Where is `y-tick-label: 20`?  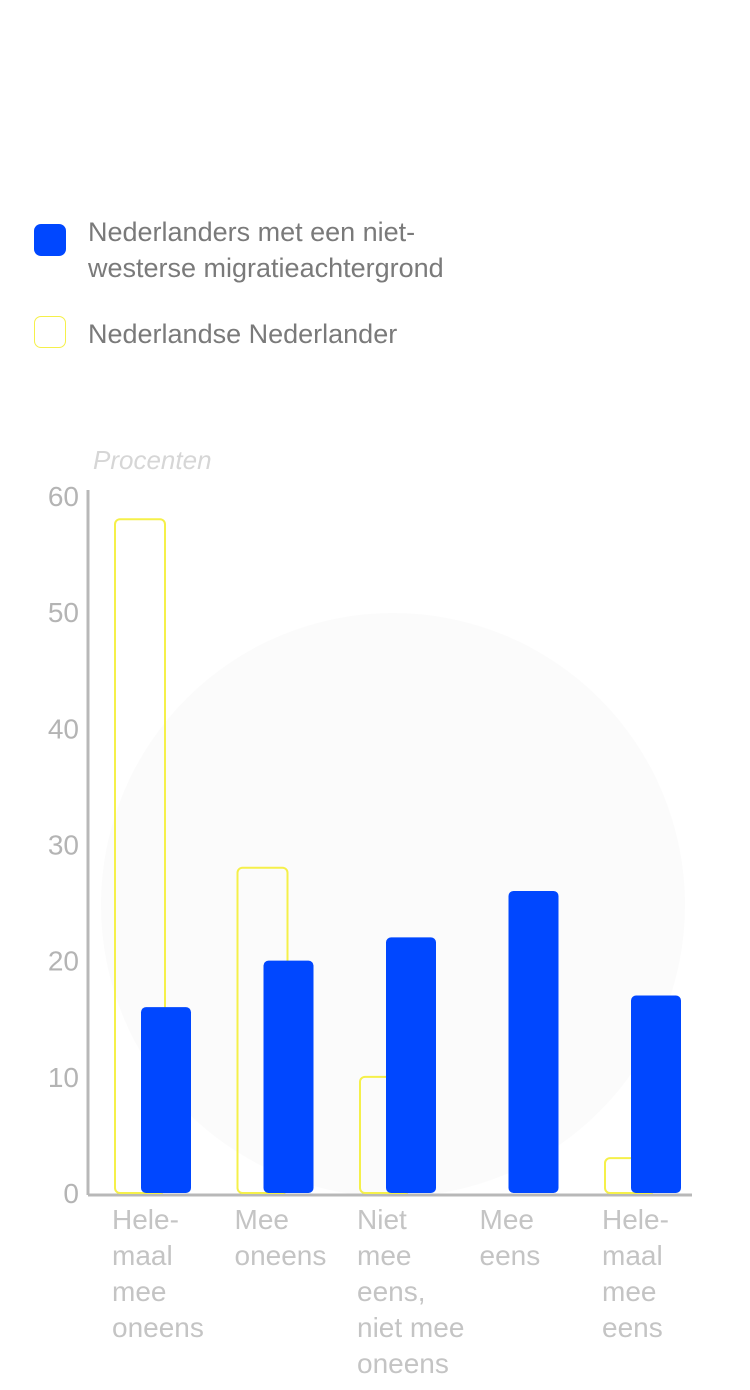 y-tick-label: 20 is located at coordinates (63, 961).